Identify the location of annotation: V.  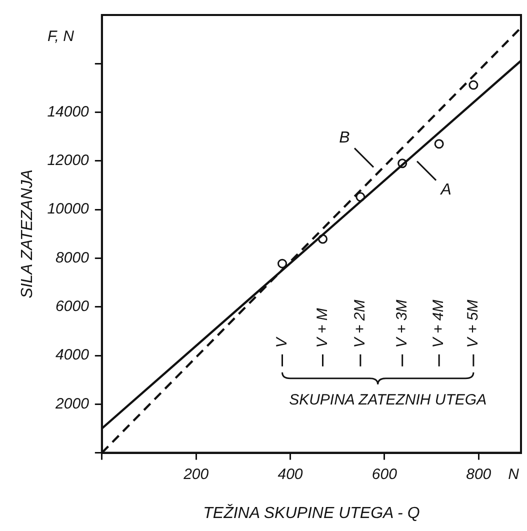
(281, 342).